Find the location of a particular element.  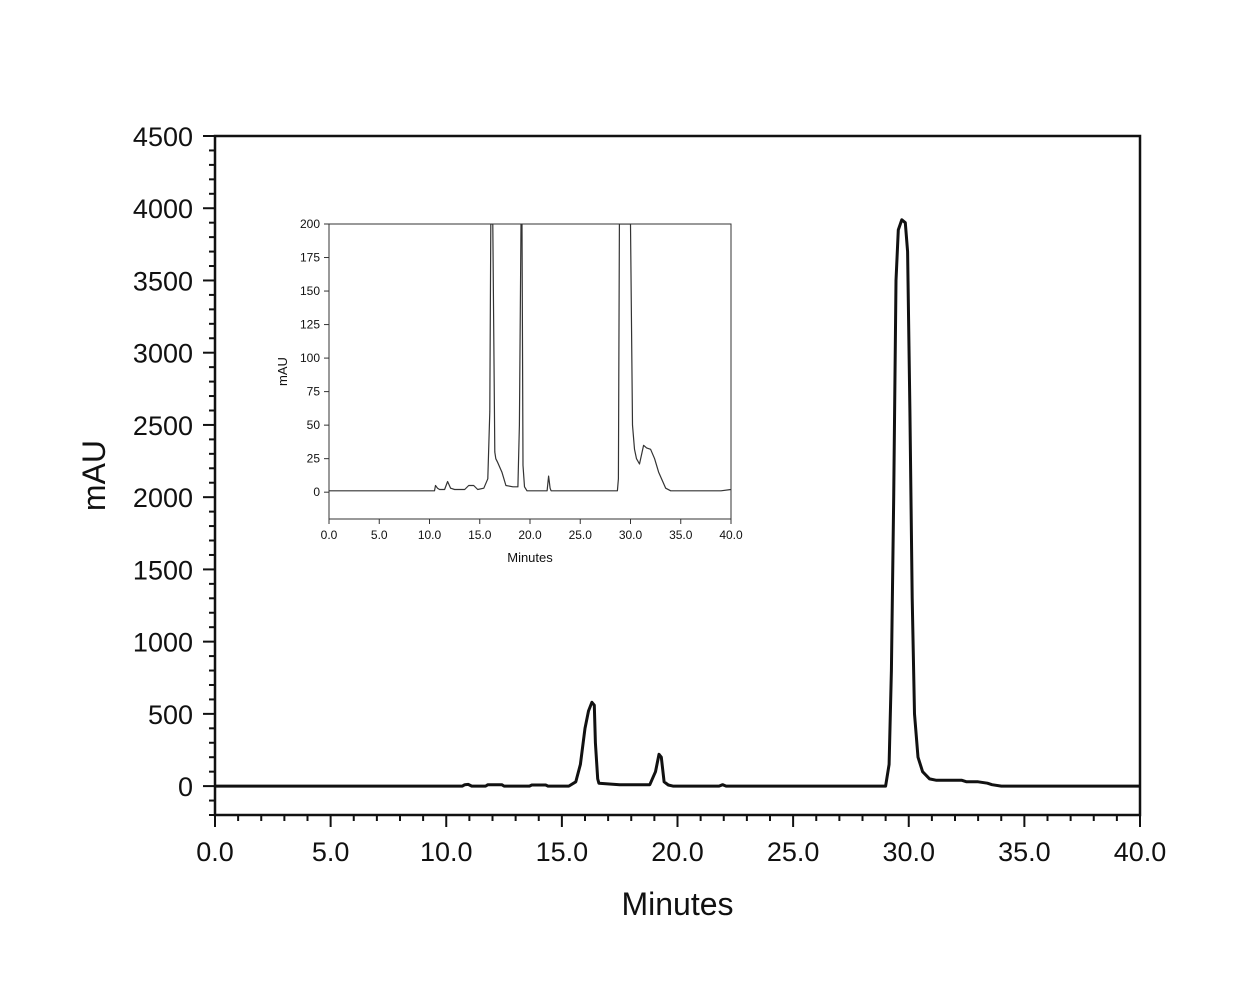

inset-frame is located at coordinates (530, 371).